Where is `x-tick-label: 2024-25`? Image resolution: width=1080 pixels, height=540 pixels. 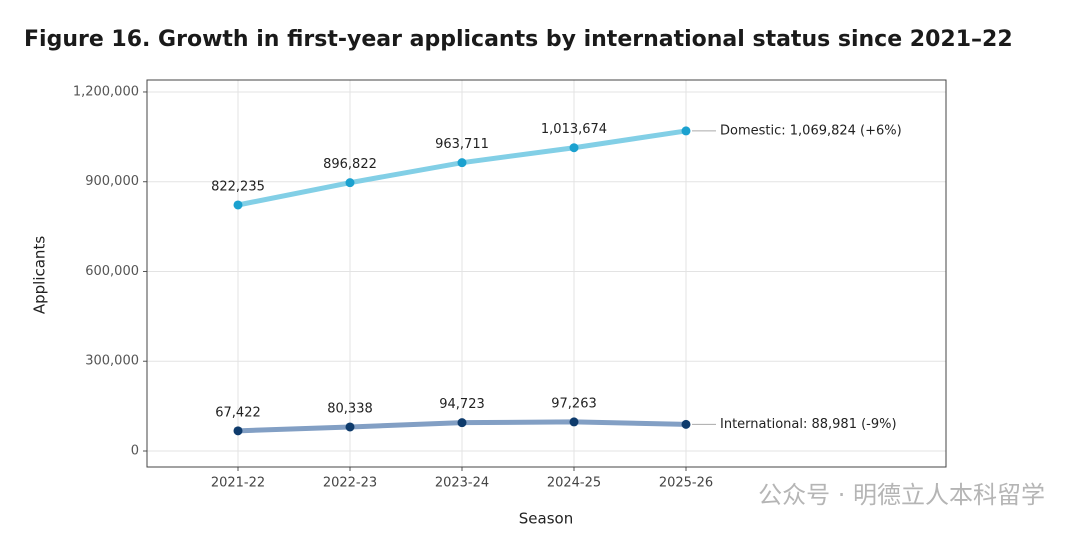
x-tick-label: 2024-25 is located at coordinates (574, 483).